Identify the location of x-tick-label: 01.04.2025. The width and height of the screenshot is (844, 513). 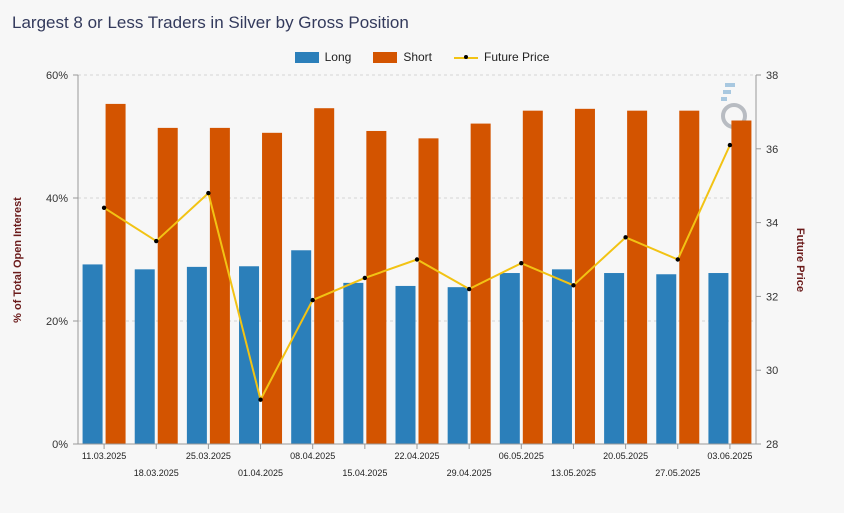
(260, 473).